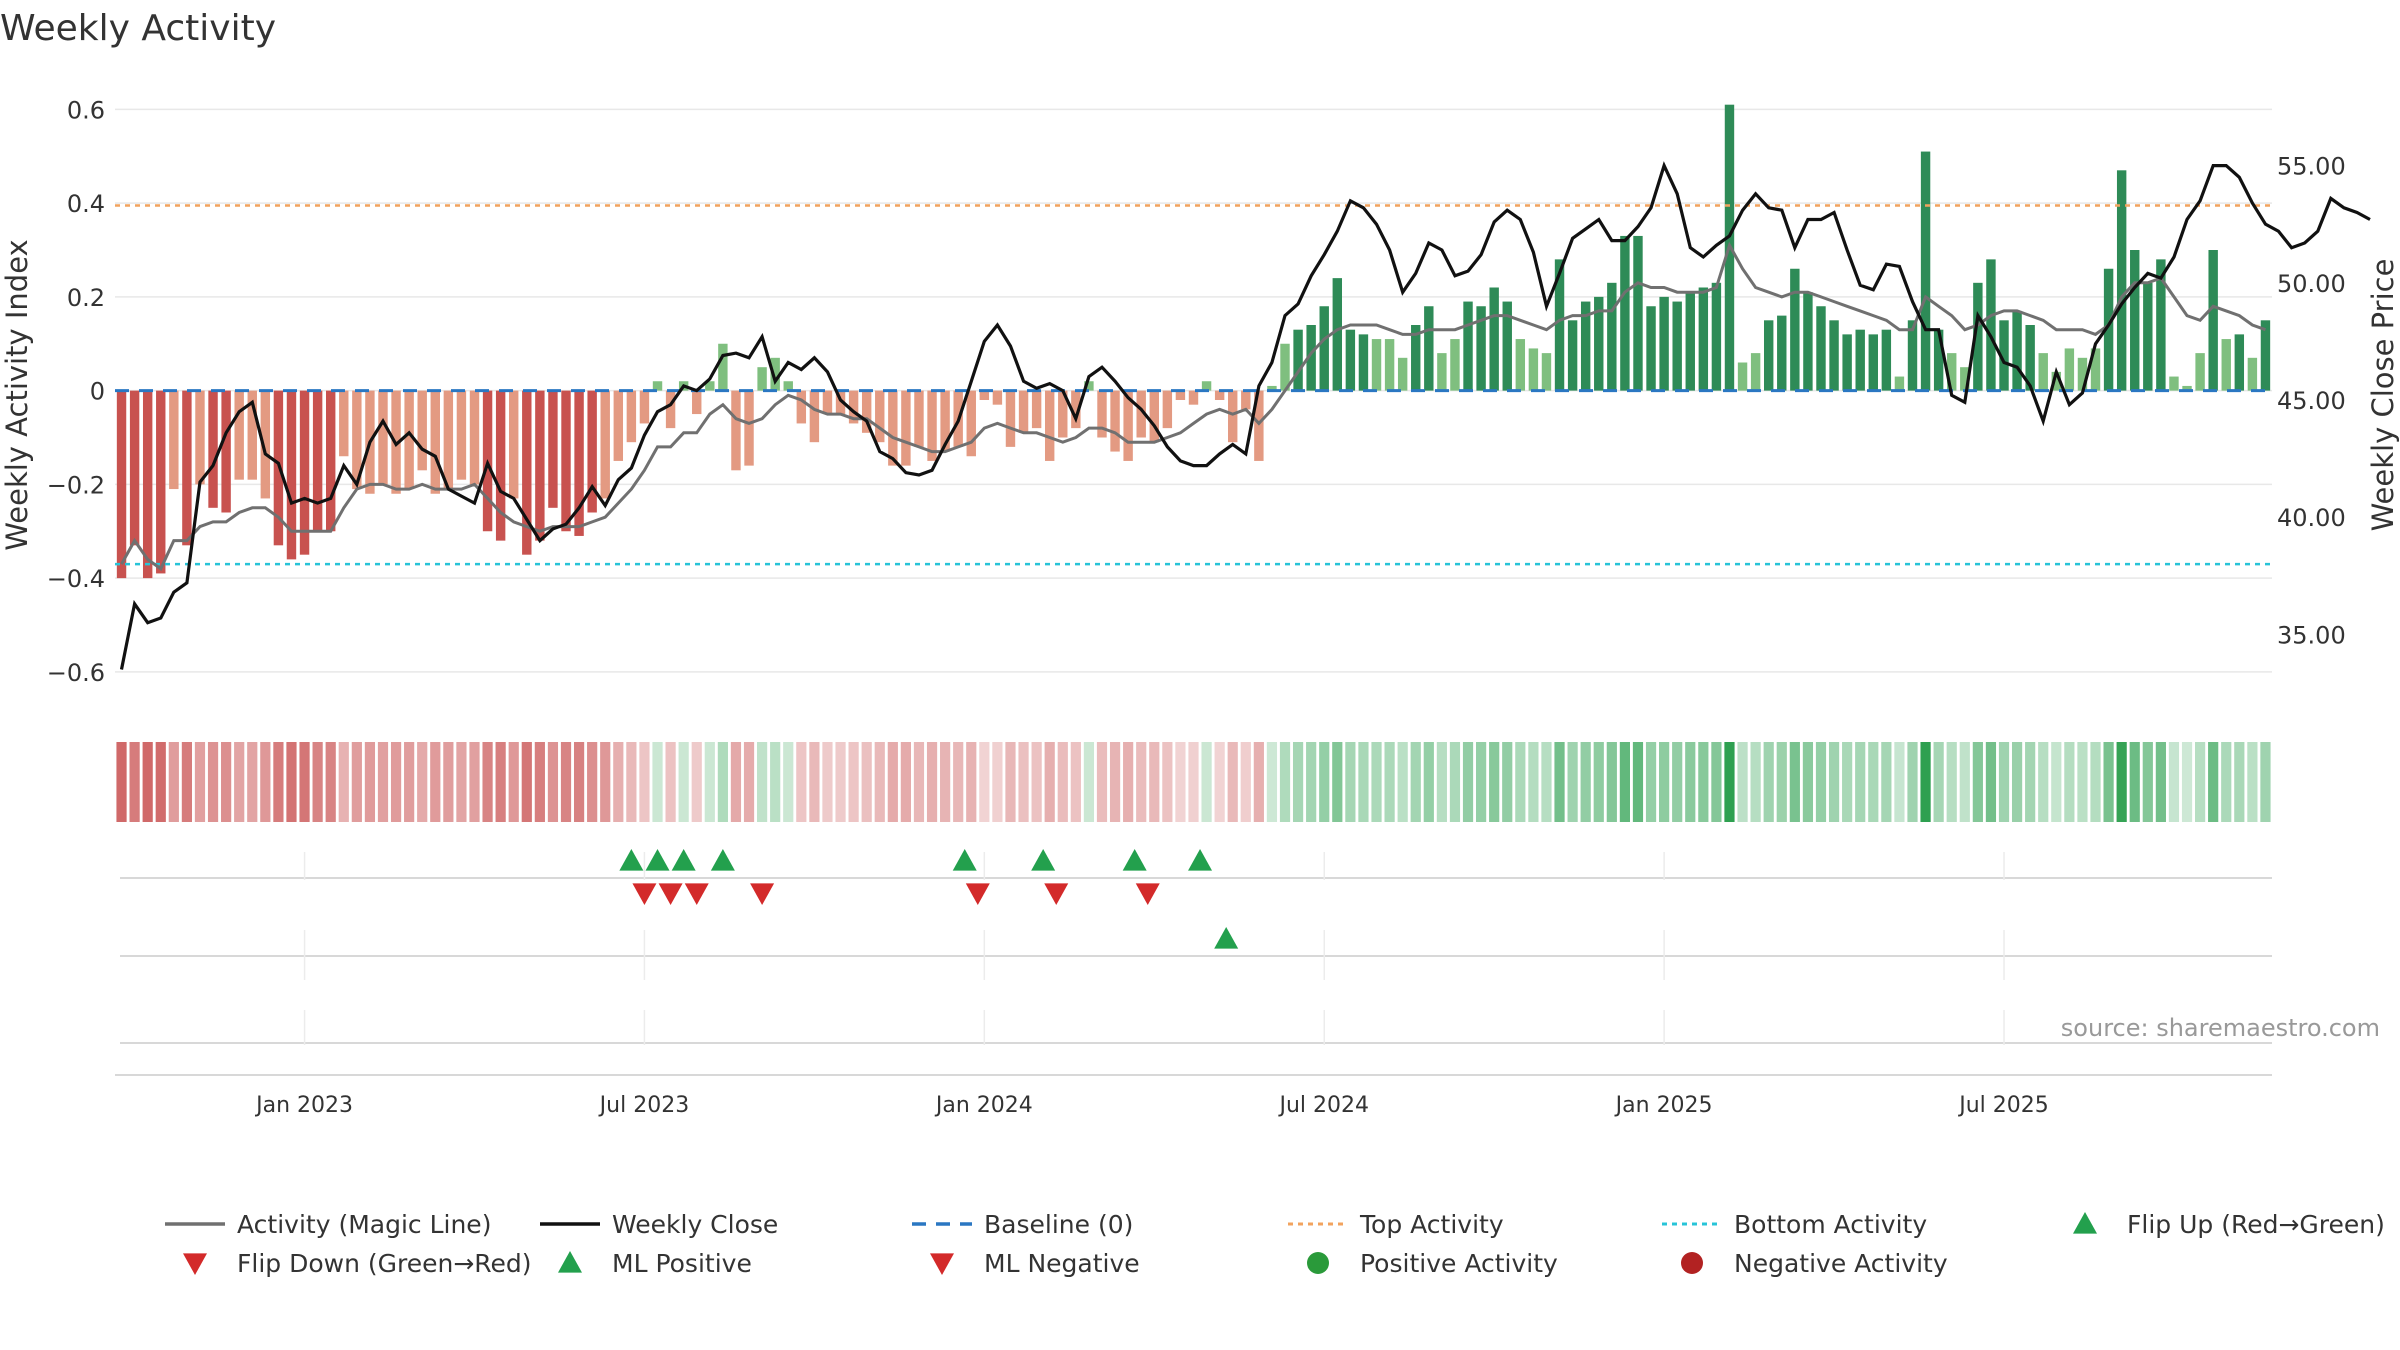 The width and height of the screenshot is (2400, 1350). Describe the element at coordinates (2311, 401) in the screenshot. I see `y-right-tick-label: 45.00` at that location.